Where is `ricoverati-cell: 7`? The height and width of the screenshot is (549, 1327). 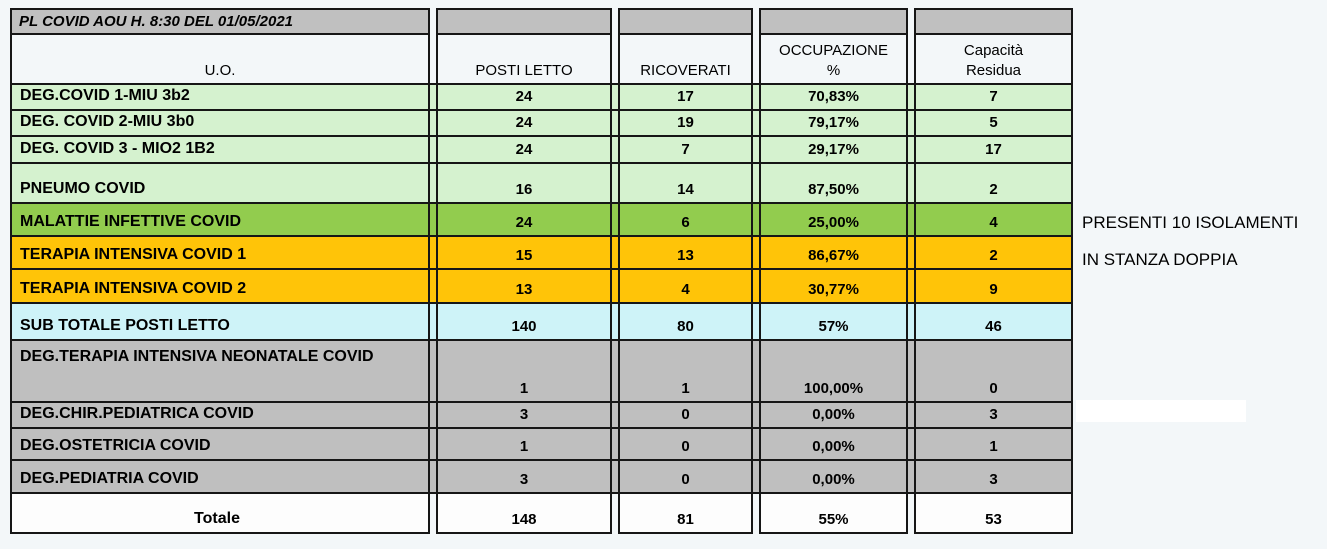
ricoverati-cell: 7 is located at coordinates (685, 149).